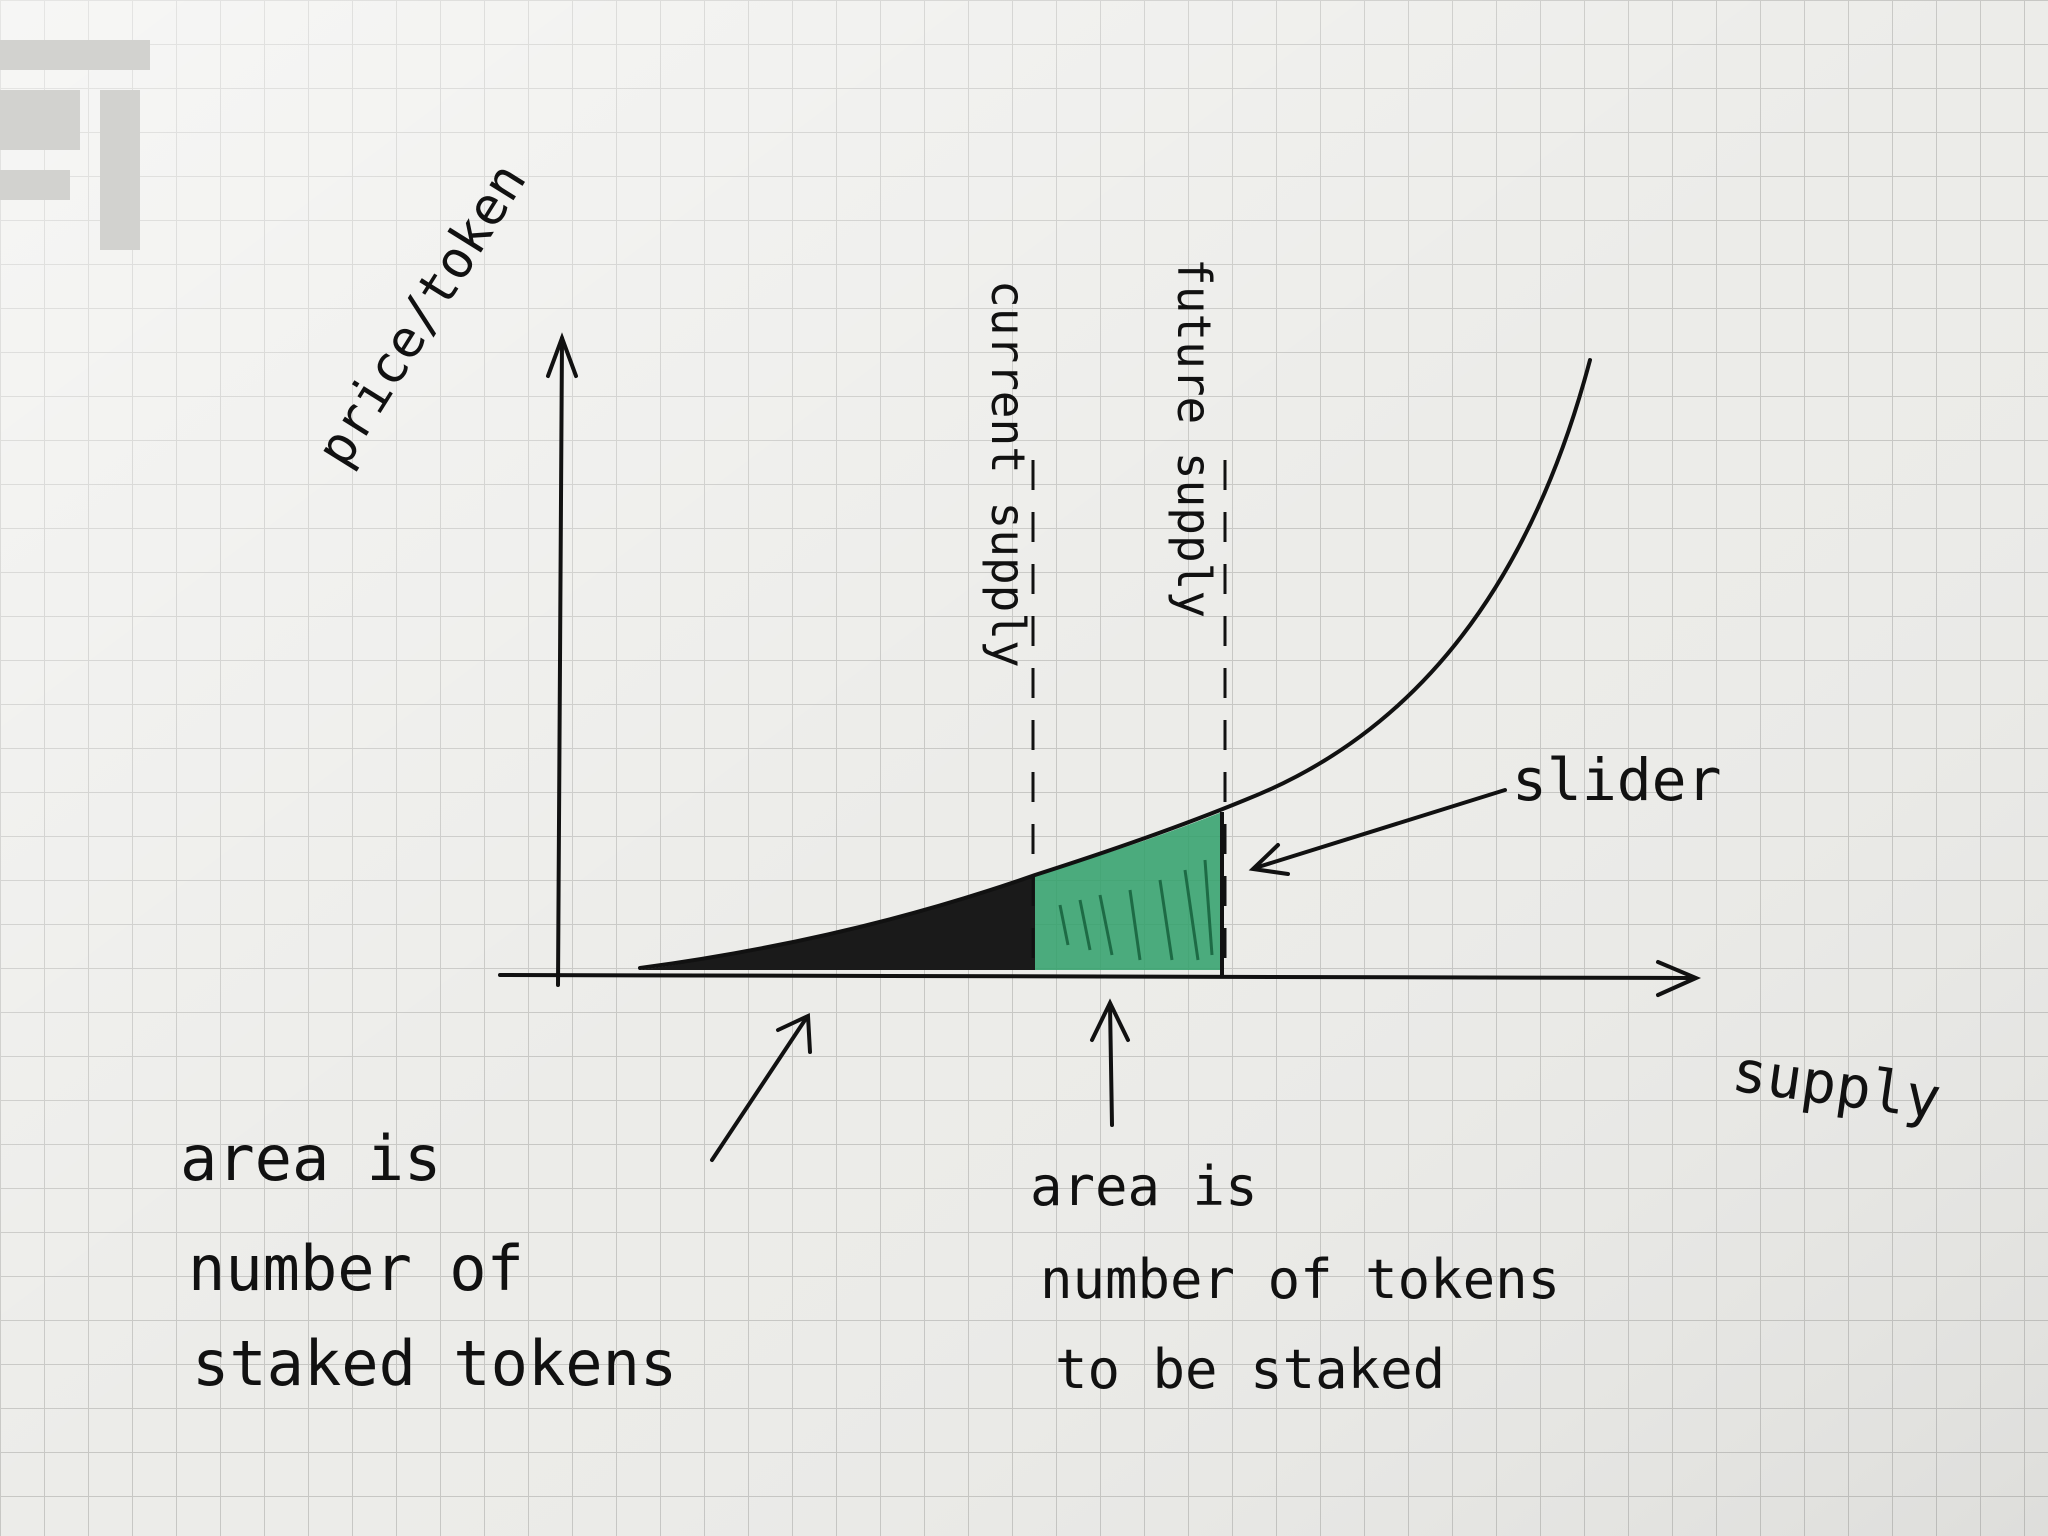 This screenshot has height=1536, width=2048. I want to click on staked-area, so click(837, 922).